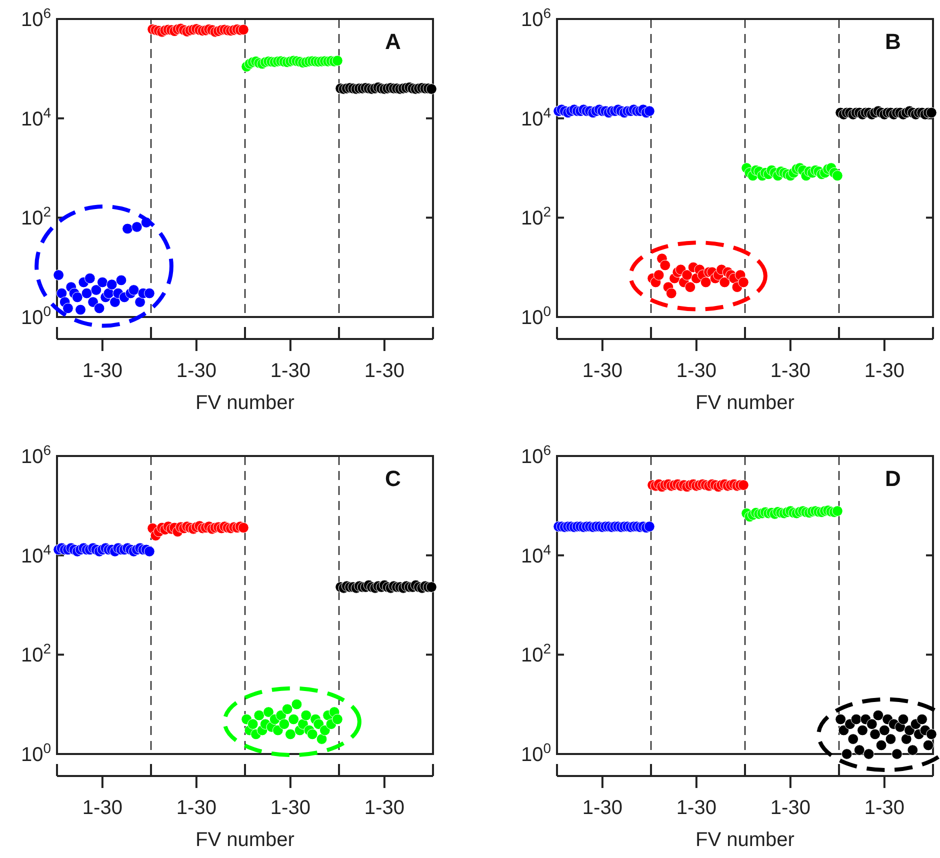 The image size is (940, 858). Describe the element at coordinates (893, 478) in the screenshot. I see `text: D` at that location.